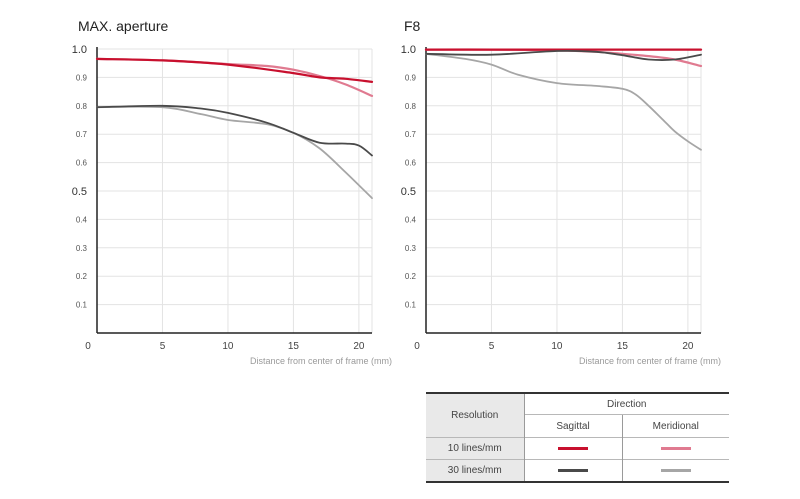  I want to click on legend-swatch-10-sagittal, so click(573, 448).